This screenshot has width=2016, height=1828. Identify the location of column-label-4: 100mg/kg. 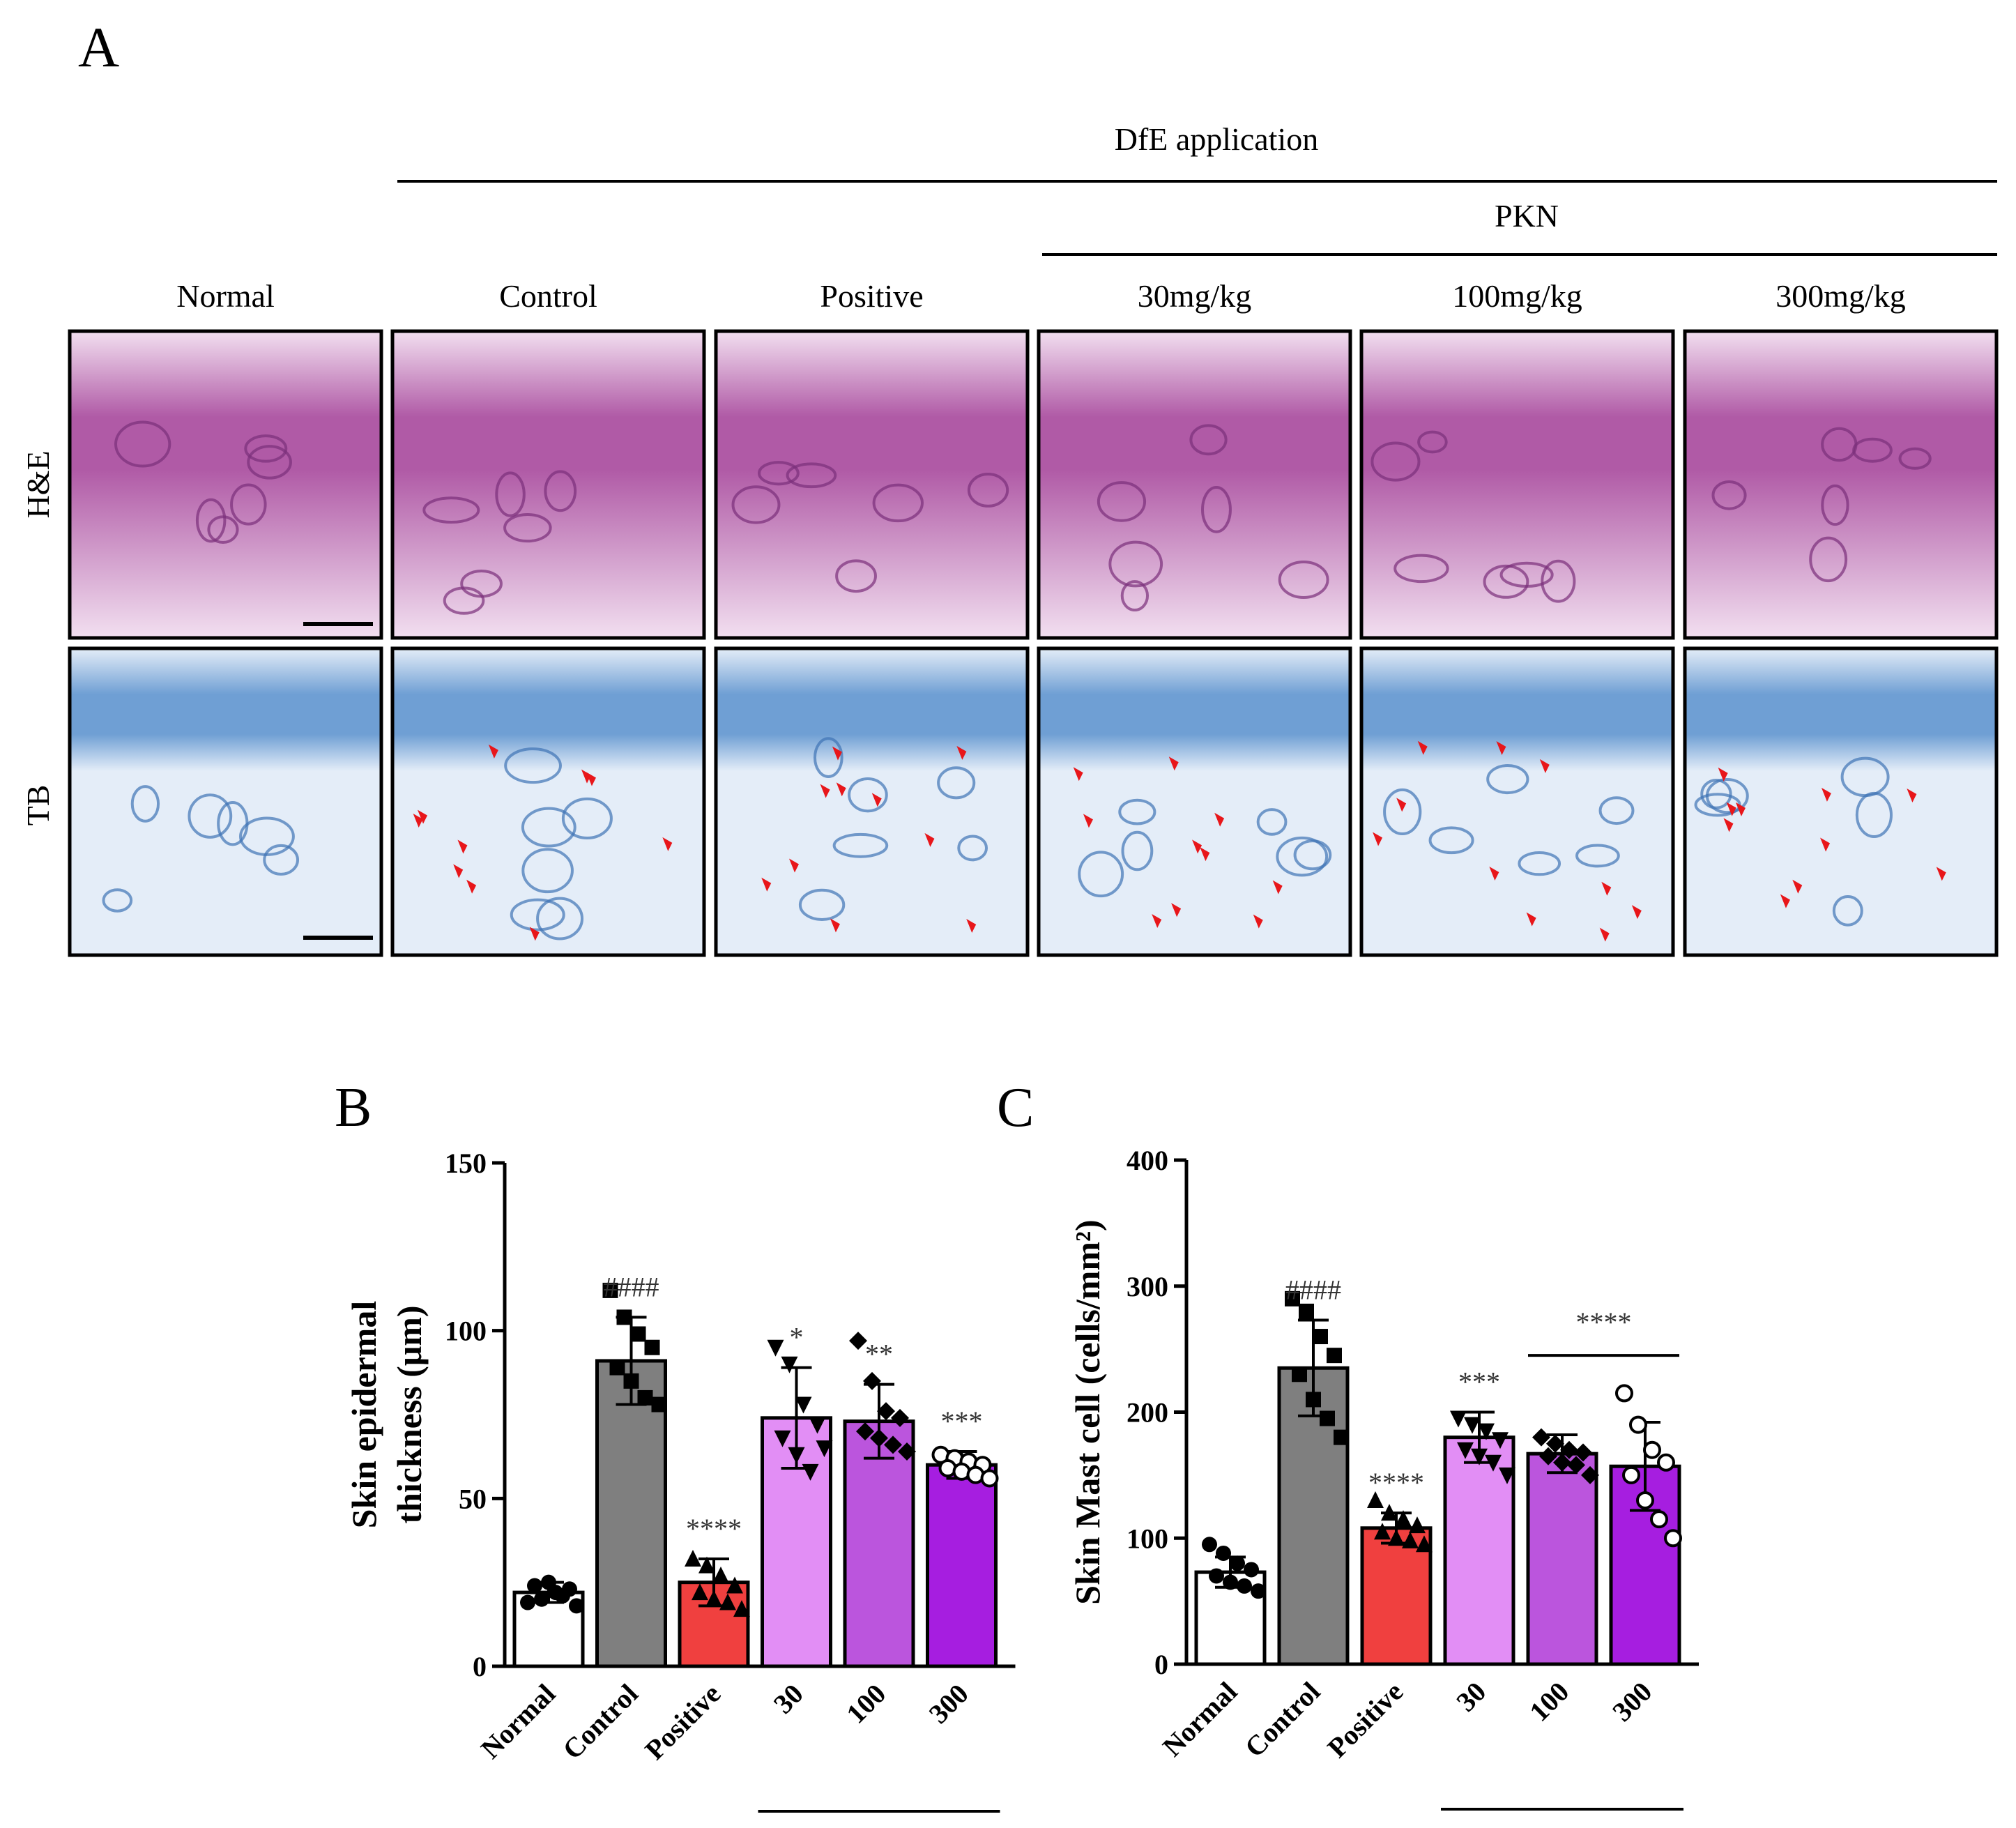
(1517, 296).